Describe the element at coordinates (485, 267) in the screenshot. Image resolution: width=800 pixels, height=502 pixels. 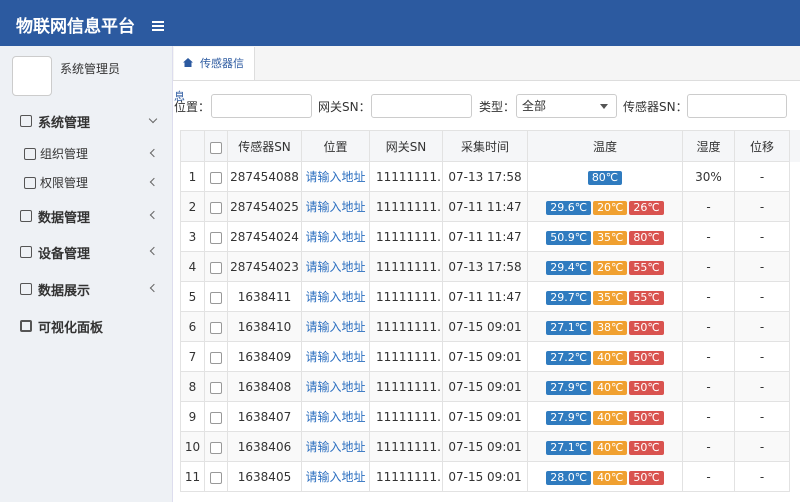
I see `collect-time: 07-13 17:58` at that location.